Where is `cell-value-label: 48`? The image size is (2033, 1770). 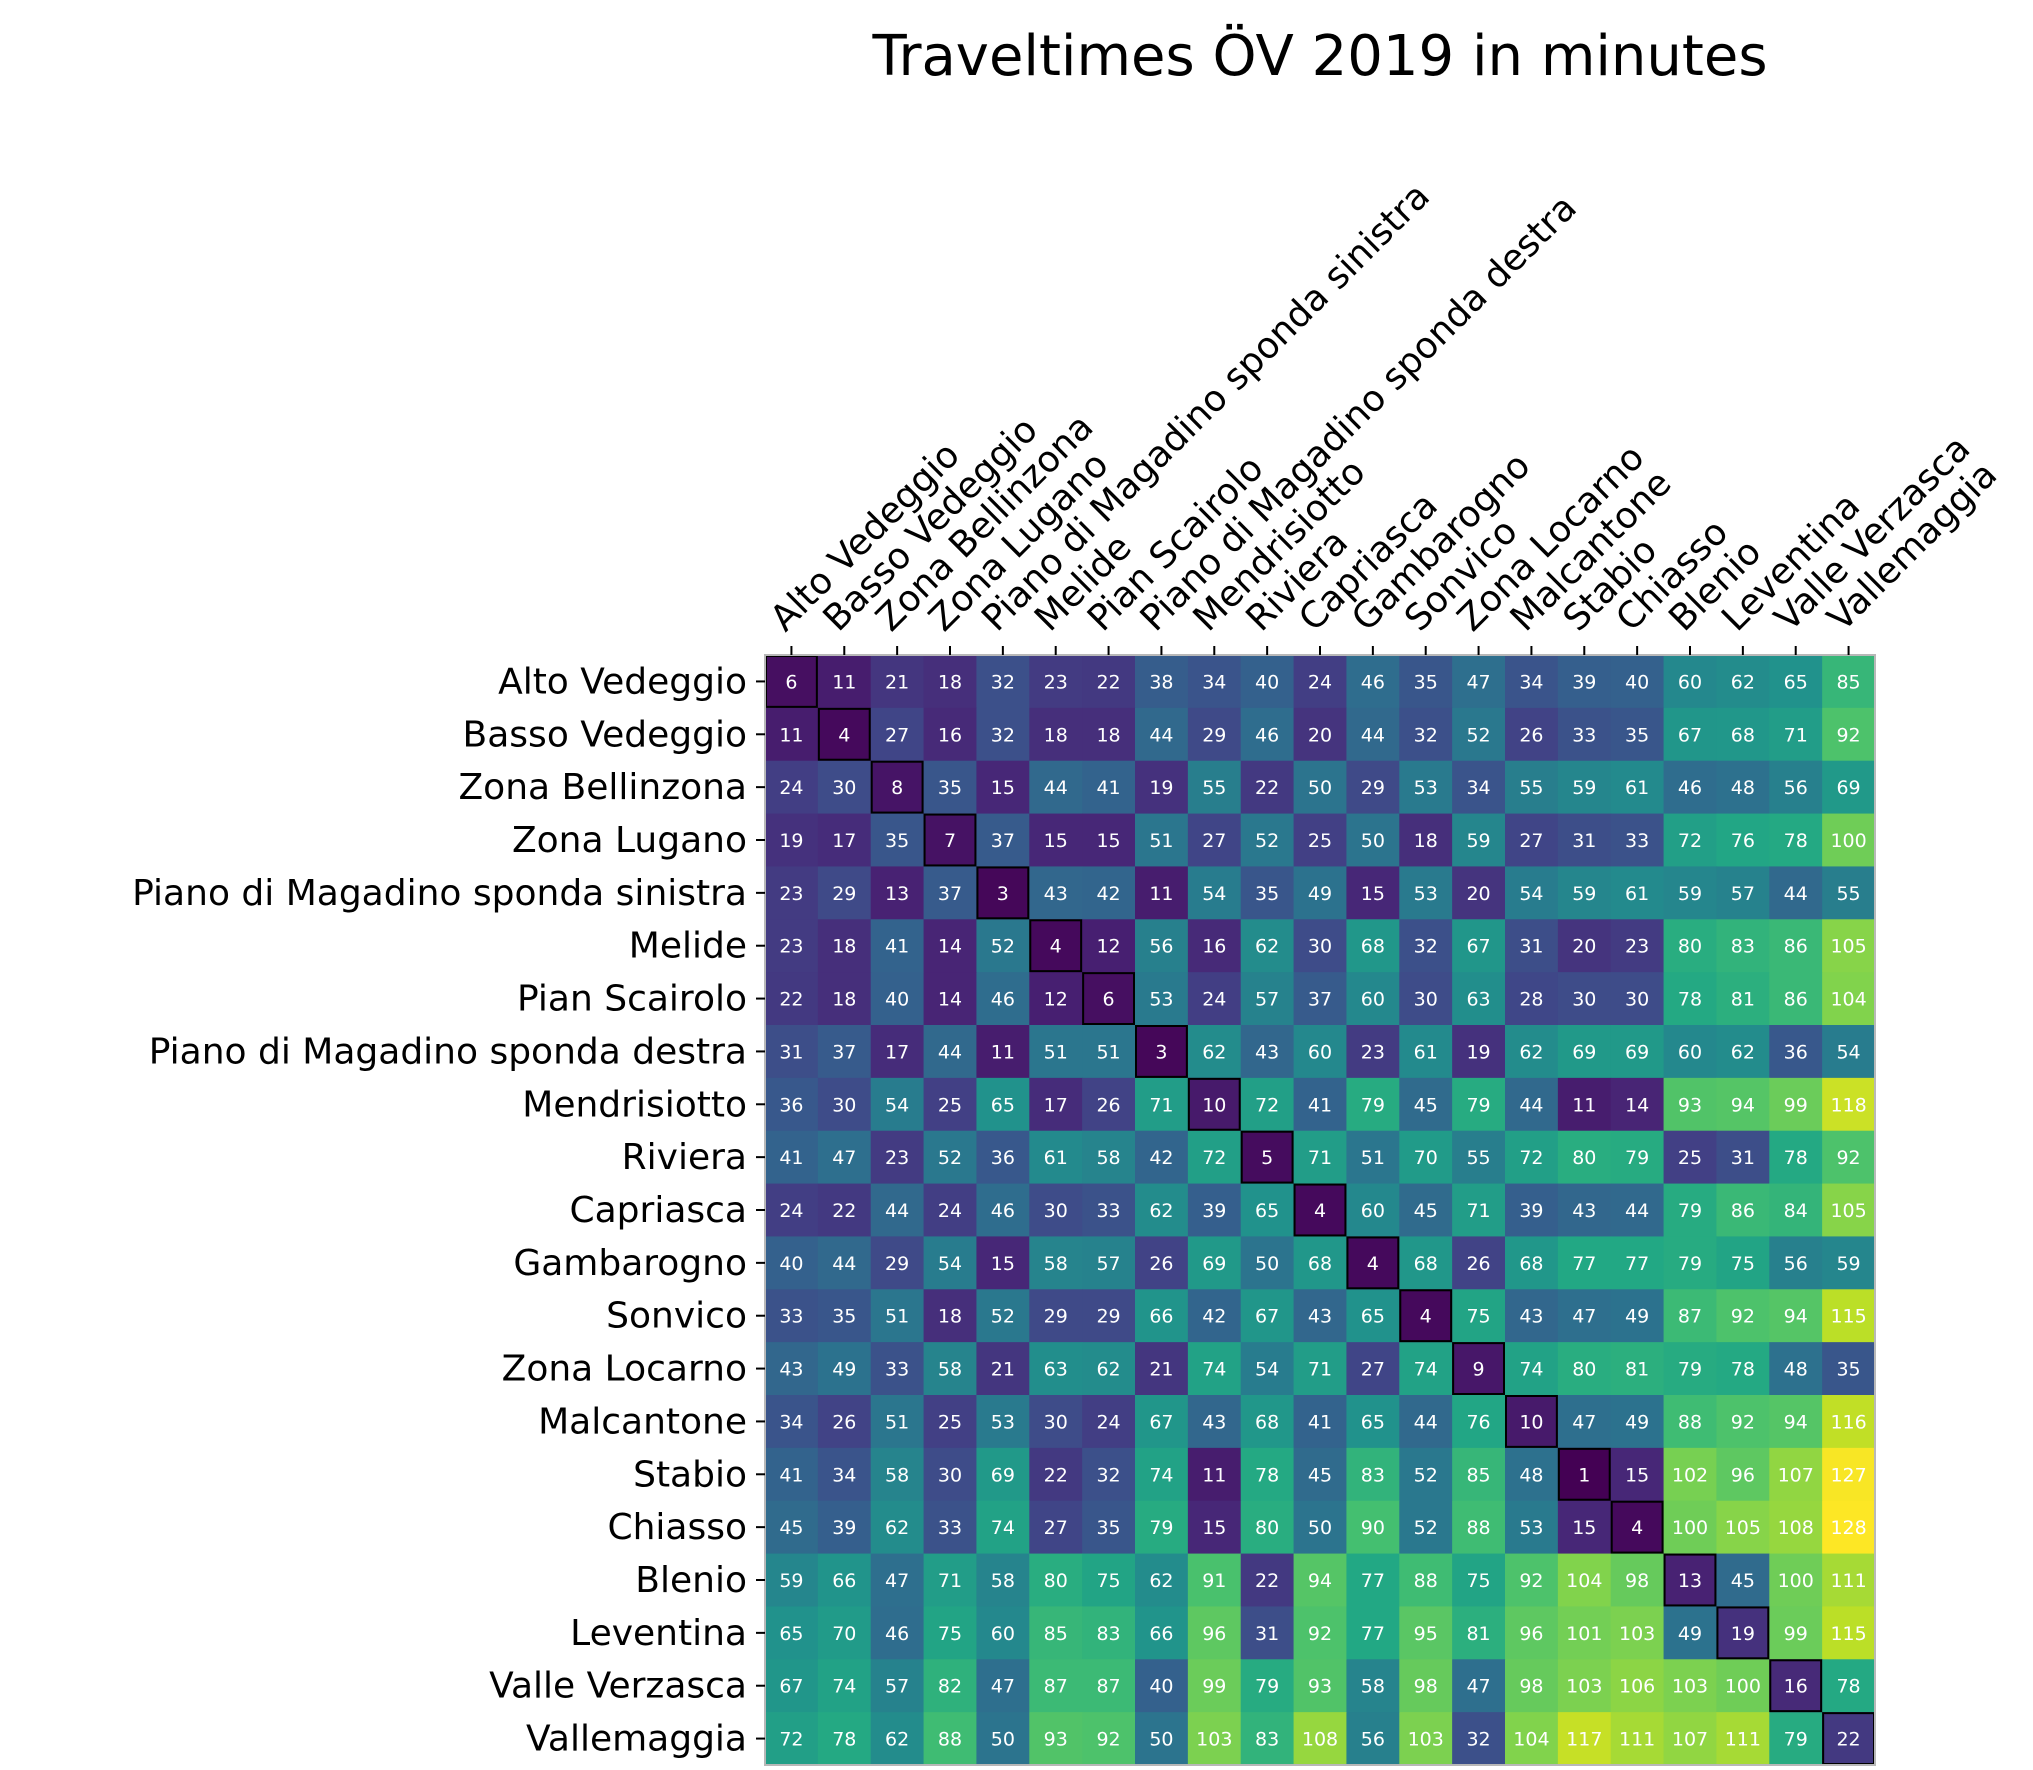 cell-value-label: 48 is located at coordinates (1531, 1475).